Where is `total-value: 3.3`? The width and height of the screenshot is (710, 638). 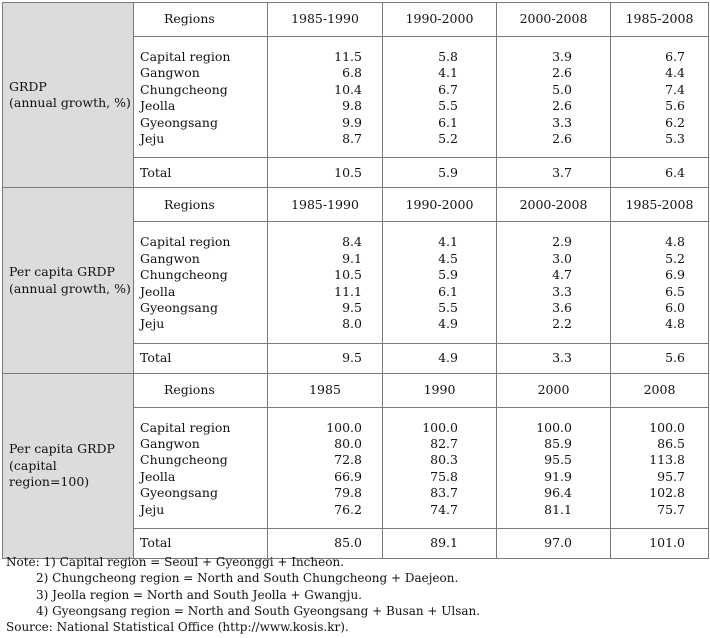 total-value: 3.3 is located at coordinates (562, 357).